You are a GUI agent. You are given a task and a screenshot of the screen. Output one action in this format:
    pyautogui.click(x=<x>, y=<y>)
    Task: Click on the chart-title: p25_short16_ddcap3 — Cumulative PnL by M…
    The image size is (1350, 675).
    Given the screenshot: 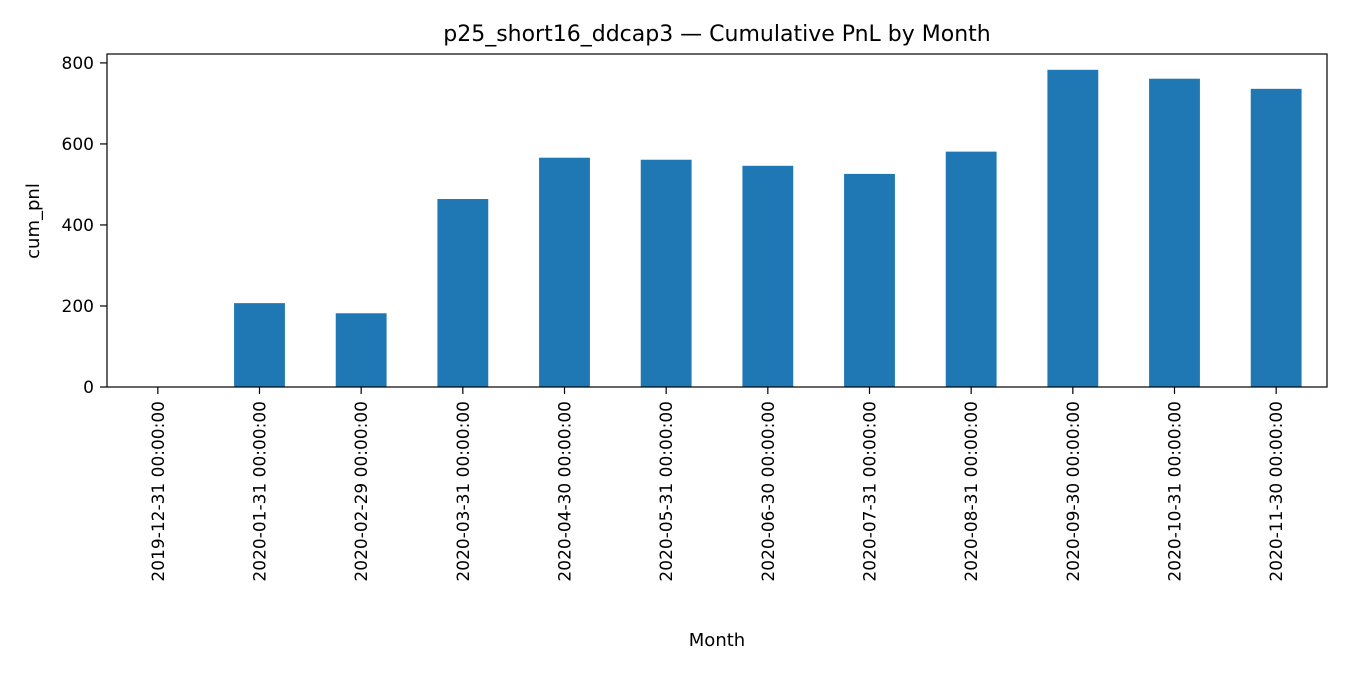 What is the action you would take?
    pyautogui.click(x=717, y=34)
    